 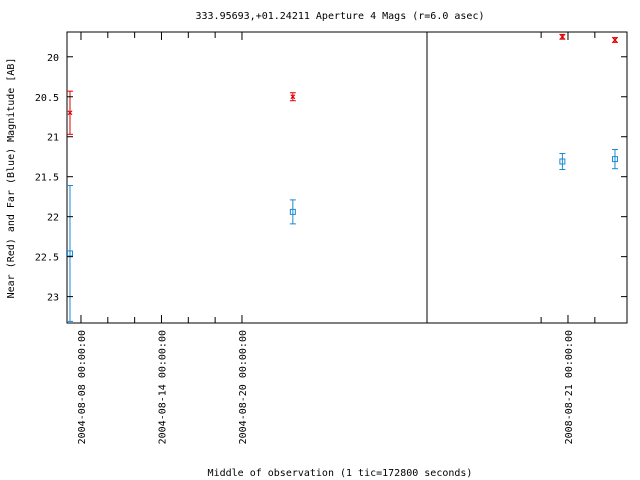 What do you see at coordinates (47, 178) in the screenshot?
I see `y-tick-label: 21.5` at bounding box center [47, 178].